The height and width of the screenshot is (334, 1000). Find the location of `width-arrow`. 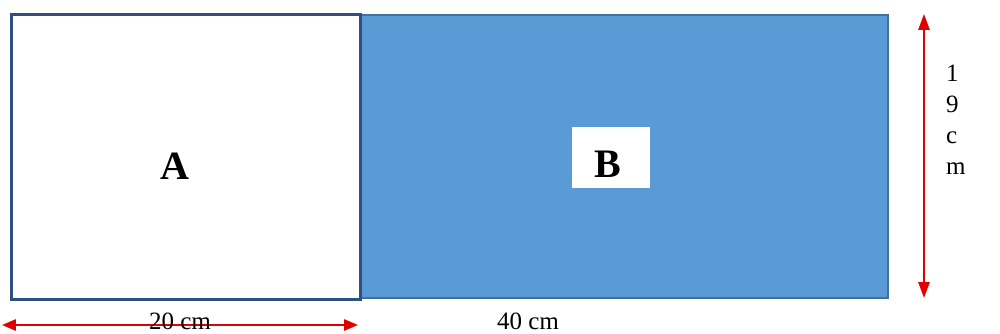

width-arrow is located at coordinates (180, 325).